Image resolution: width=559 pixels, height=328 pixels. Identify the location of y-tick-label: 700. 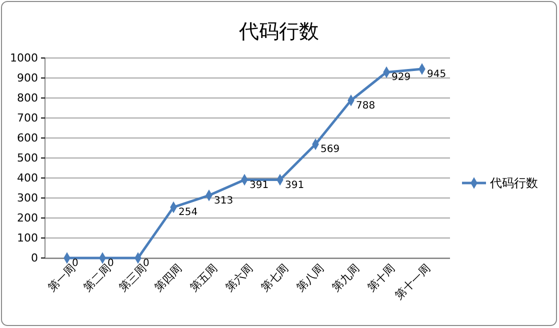
(27, 118).